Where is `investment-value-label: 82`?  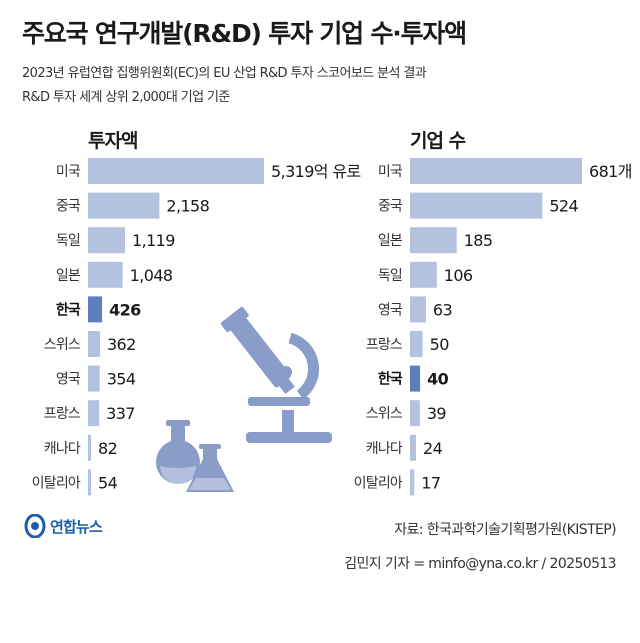
investment-value-label: 82 is located at coordinates (107, 448).